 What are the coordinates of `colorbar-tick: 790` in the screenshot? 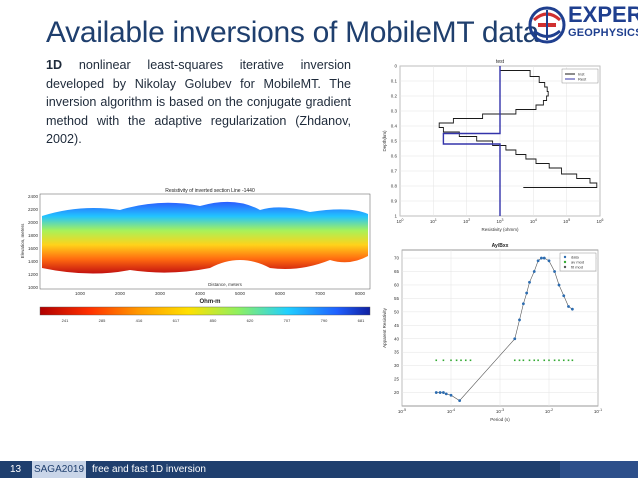 It's located at (324, 320).